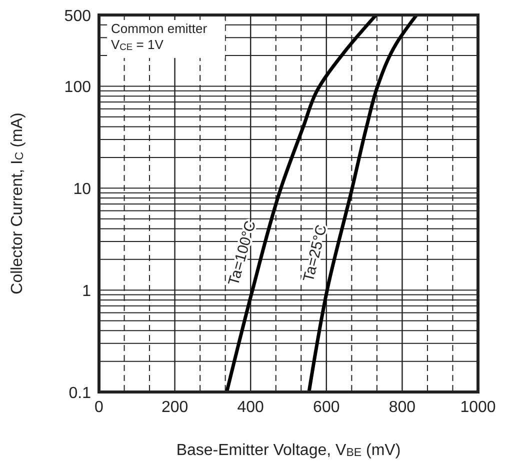 This screenshot has height=465, width=505. I want to click on y-tick-label: 0.1, so click(80, 393).